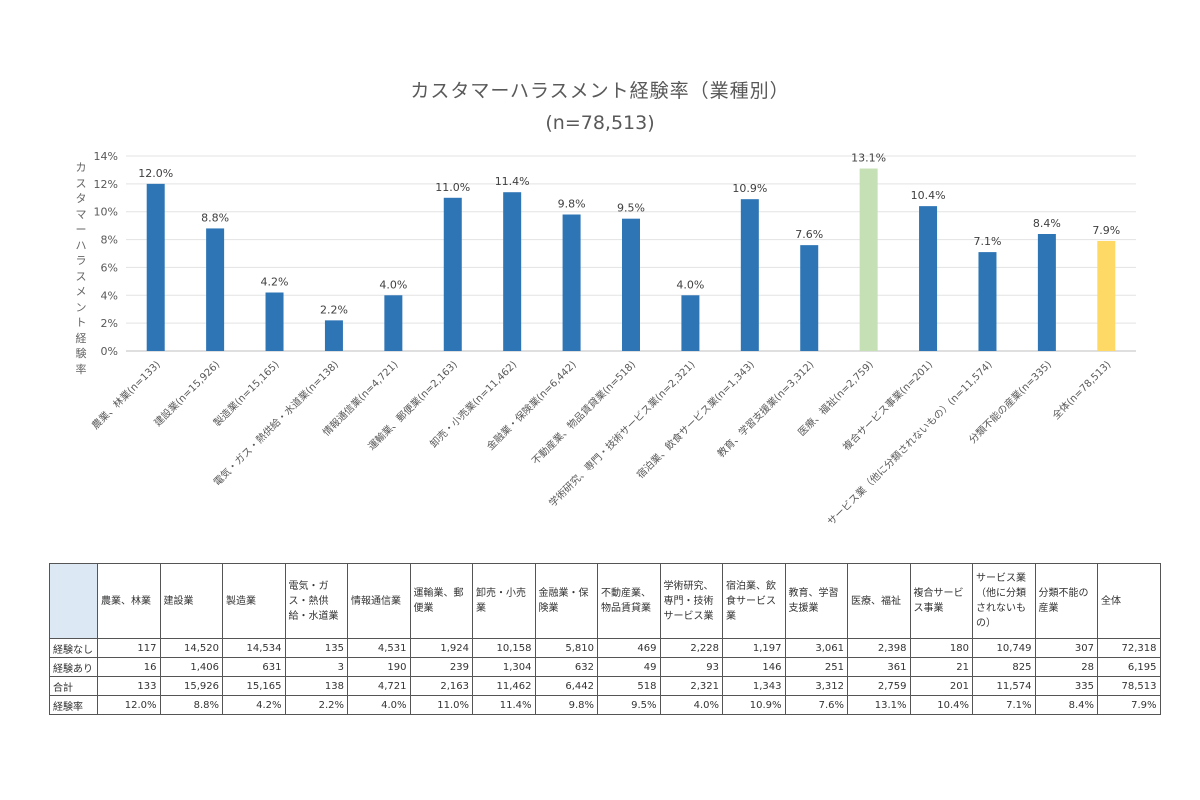  I want to click on table-cell: 1,197, so click(754, 648).